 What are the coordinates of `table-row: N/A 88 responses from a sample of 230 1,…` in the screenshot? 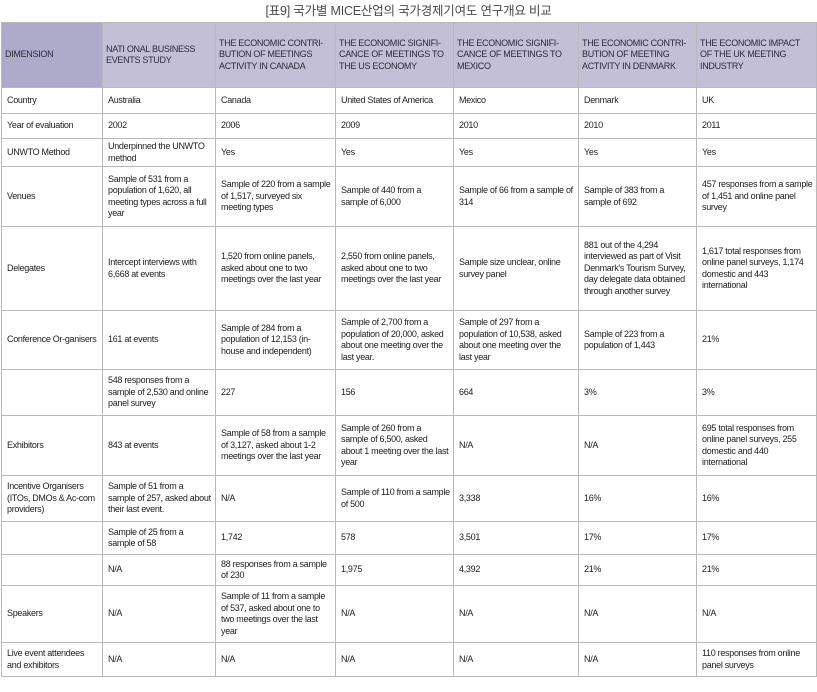 It's located at (409, 570).